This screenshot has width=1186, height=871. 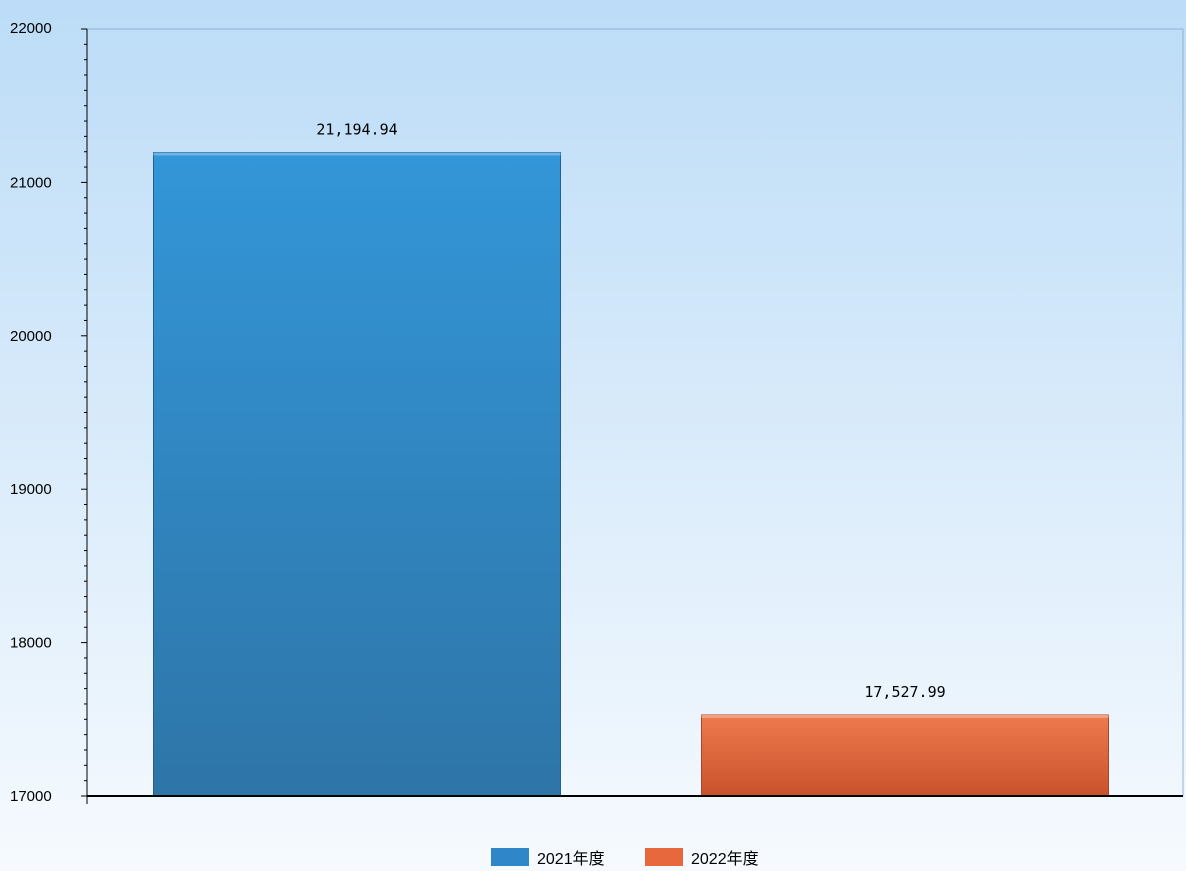 What do you see at coordinates (625, 858) in the screenshot?
I see `legend: 2021年度 2022年度` at bounding box center [625, 858].